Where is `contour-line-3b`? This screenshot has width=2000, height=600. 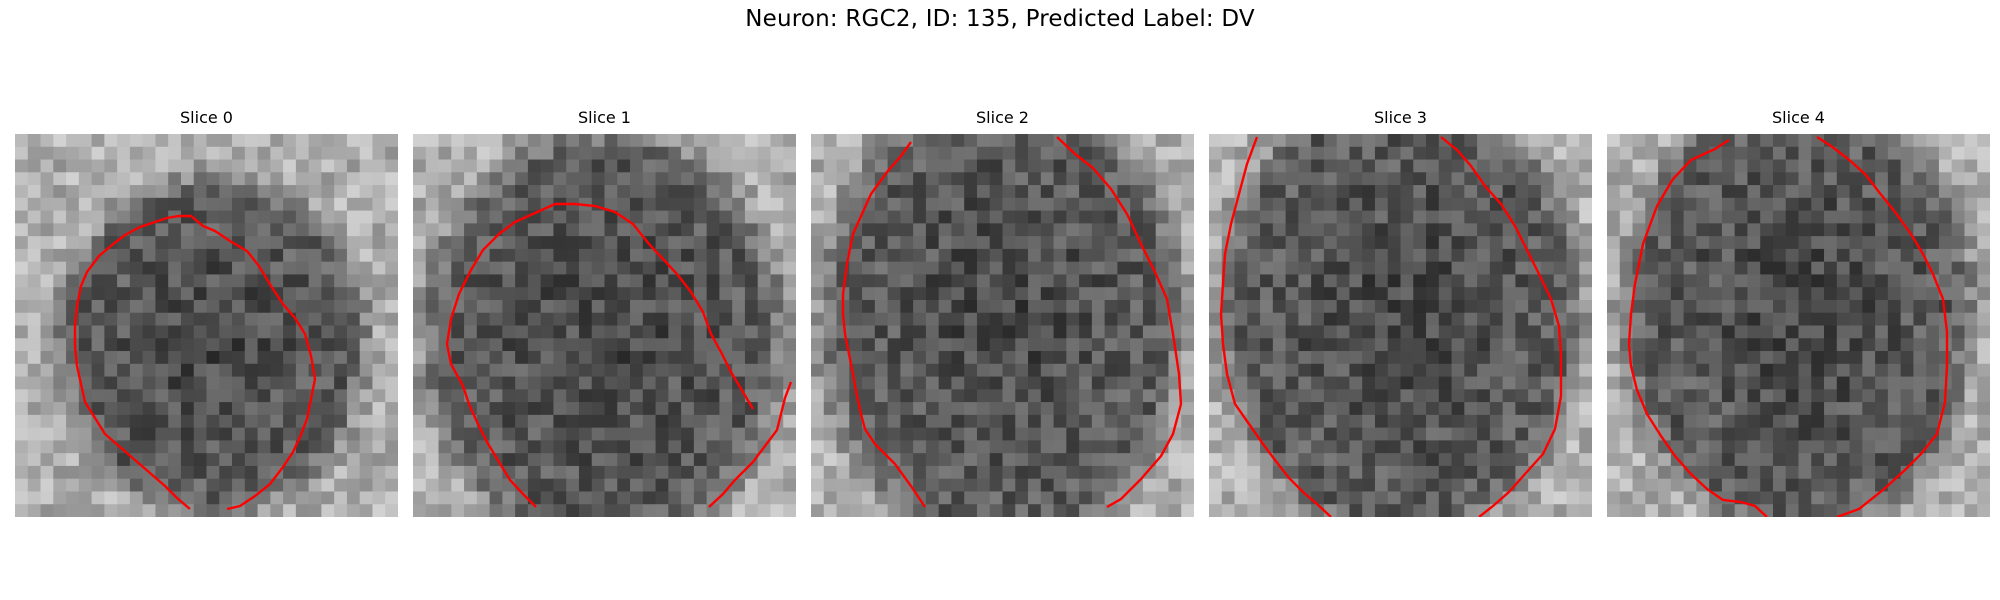
contour-line-3b is located at coordinates (1501, 326).